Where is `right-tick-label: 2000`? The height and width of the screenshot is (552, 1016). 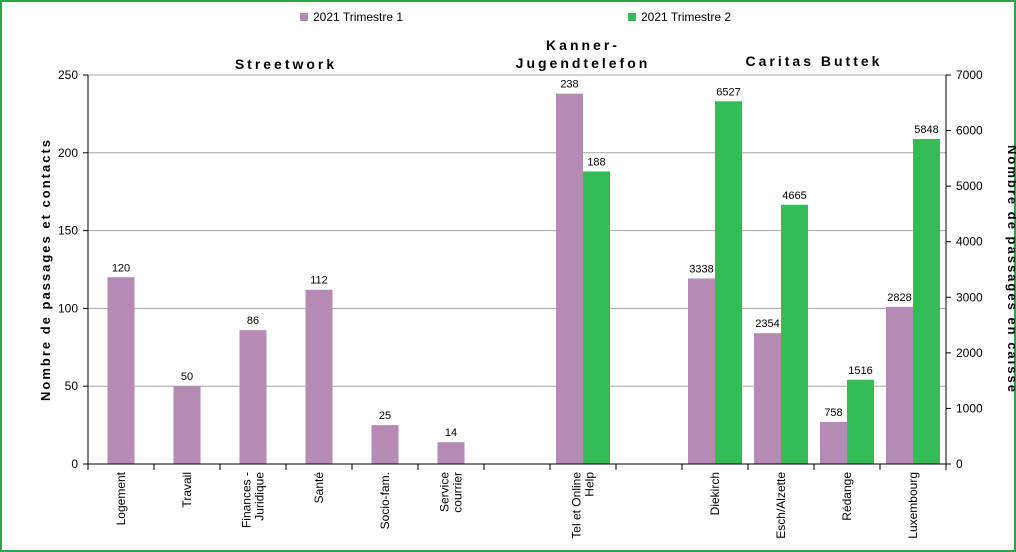
right-tick-label: 2000 is located at coordinates (969, 353).